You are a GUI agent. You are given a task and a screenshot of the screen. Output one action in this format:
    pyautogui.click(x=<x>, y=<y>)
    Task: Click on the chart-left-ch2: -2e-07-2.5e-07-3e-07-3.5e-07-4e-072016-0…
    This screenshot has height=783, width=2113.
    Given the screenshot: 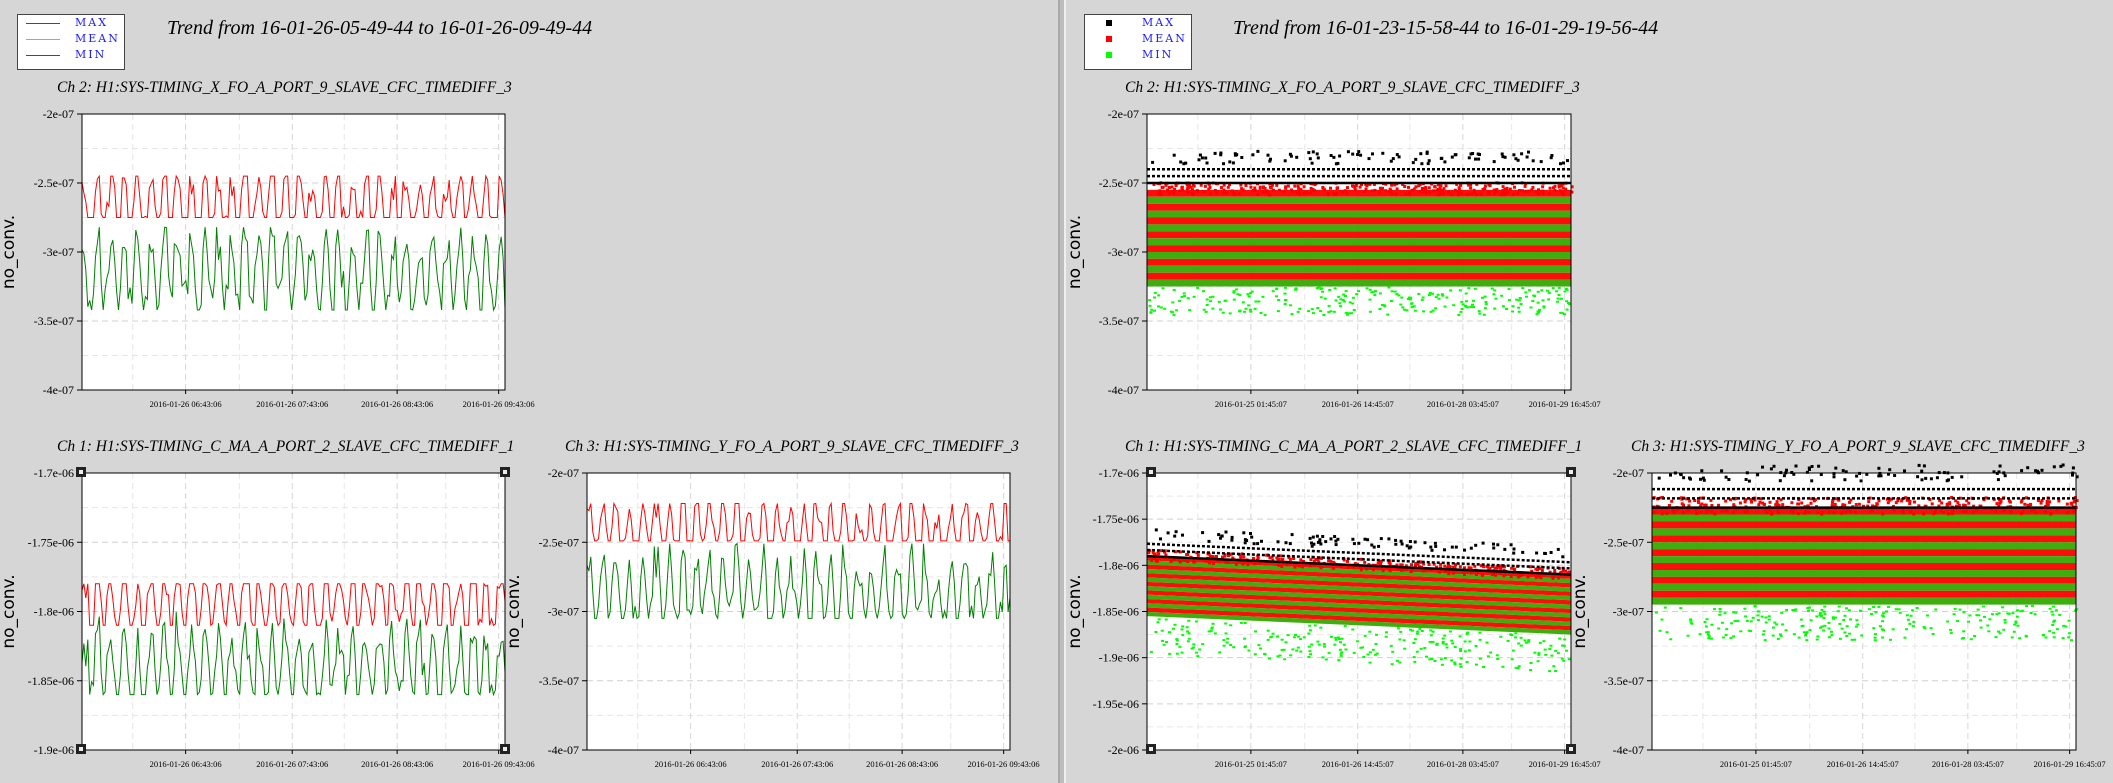 What is the action you would take?
    pyautogui.click(x=280, y=255)
    